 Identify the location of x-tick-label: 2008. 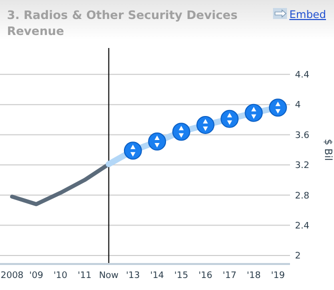
(12, 276).